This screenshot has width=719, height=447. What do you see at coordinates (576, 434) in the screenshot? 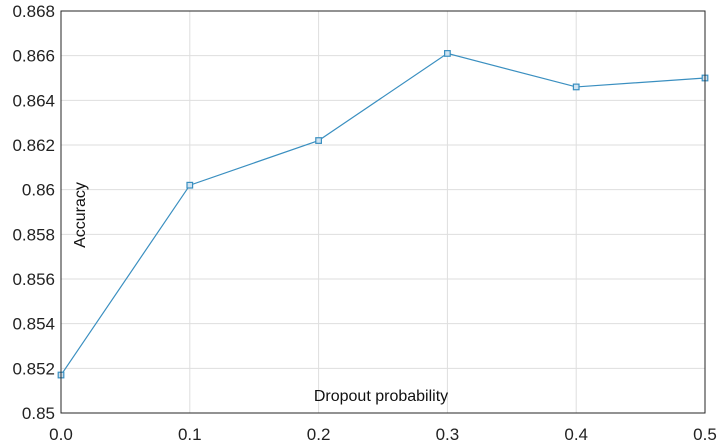
I see `x-tick-label: 0.4` at bounding box center [576, 434].